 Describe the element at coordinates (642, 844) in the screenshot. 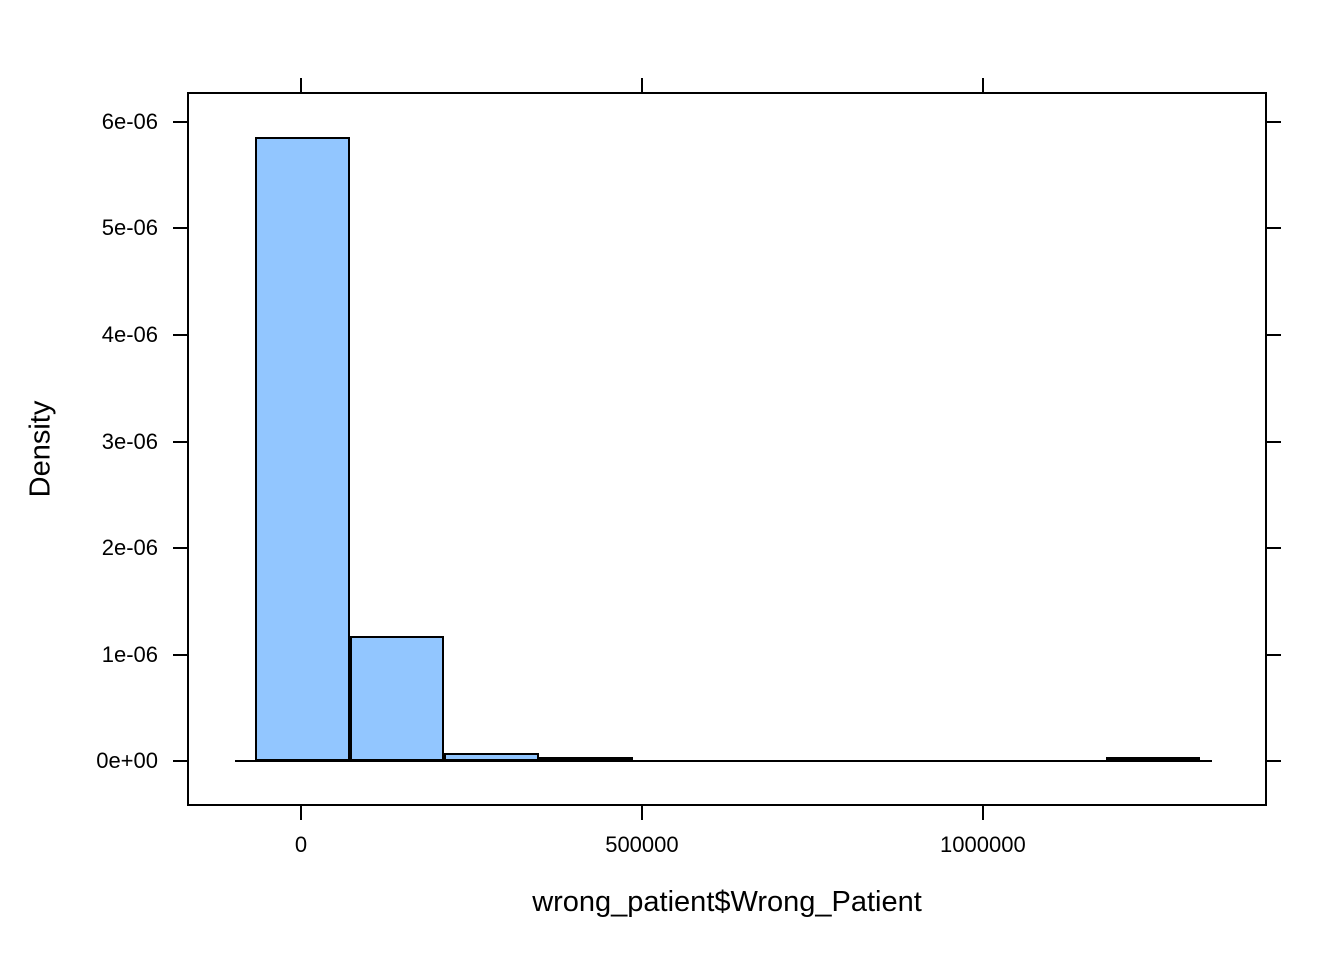

I see `x-tick-label: 500000` at that location.